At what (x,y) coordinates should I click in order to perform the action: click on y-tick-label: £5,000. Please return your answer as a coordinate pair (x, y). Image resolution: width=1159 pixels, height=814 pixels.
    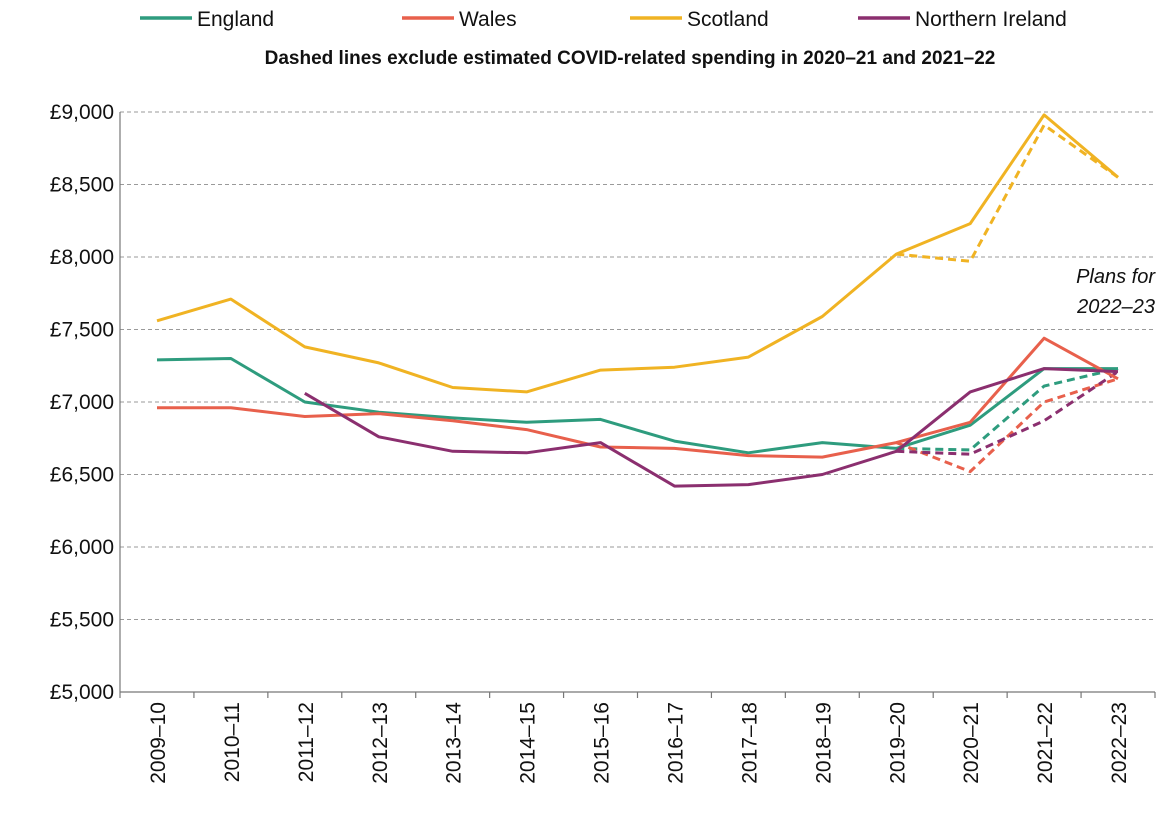
    Looking at the image, I should click on (82, 692).